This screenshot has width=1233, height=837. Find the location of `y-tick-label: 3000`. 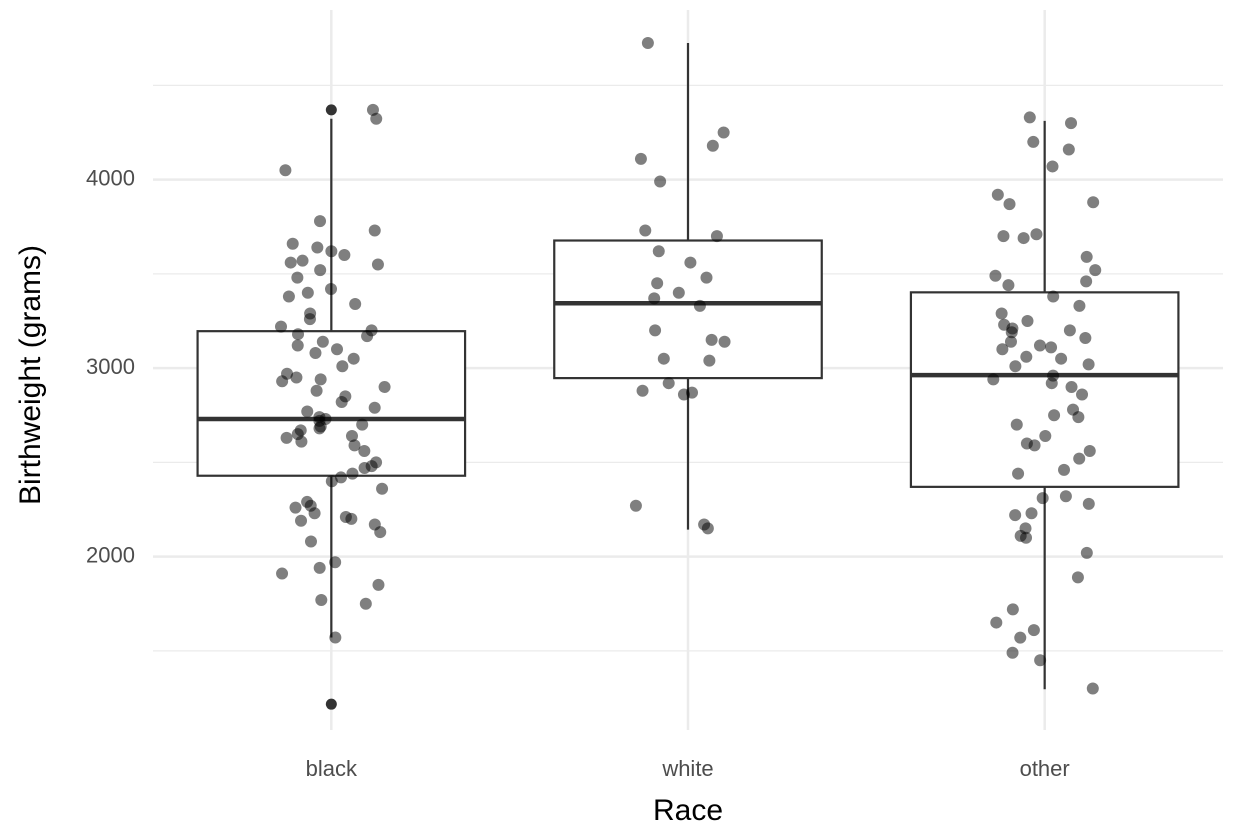

y-tick-label: 3000 is located at coordinates (110, 366).